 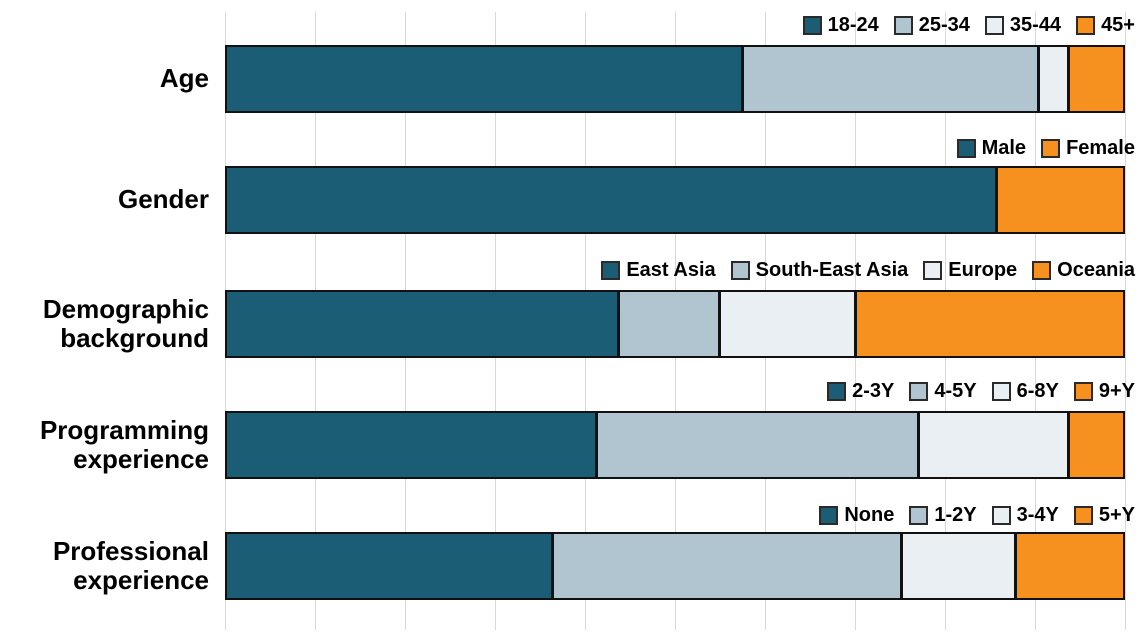 What do you see at coordinates (671, 269) in the screenshot?
I see `legend-label-east-asia: East Asia` at bounding box center [671, 269].